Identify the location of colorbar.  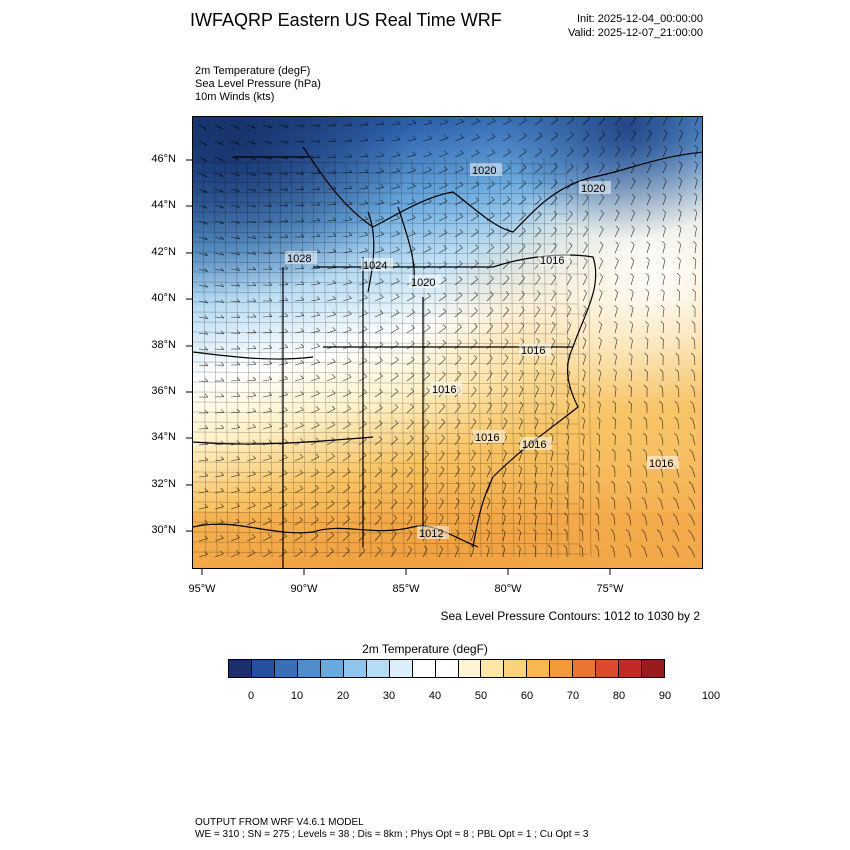
(446, 668).